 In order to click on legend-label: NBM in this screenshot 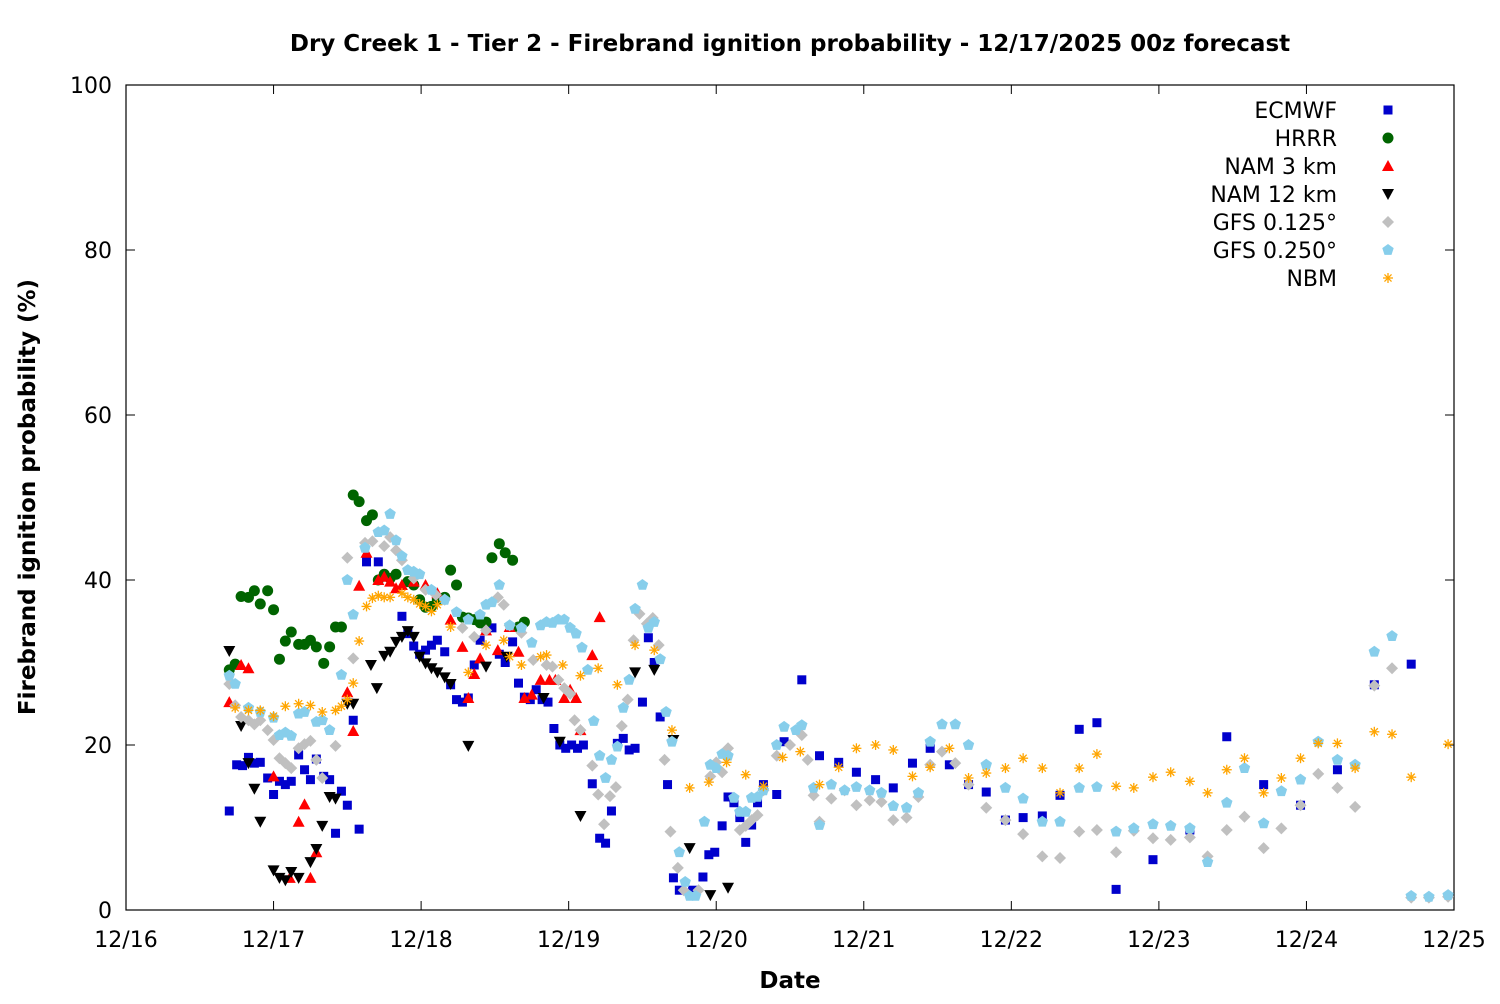, I will do `click(1311, 279)`.